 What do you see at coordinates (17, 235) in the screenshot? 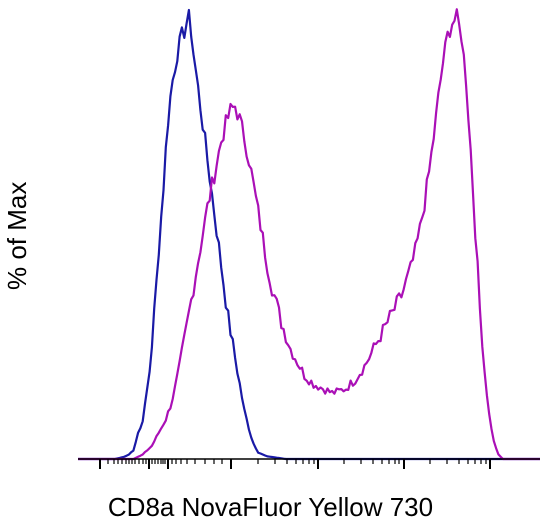
I see `y-axis-title: % of Max` at bounding box center [17, 235].